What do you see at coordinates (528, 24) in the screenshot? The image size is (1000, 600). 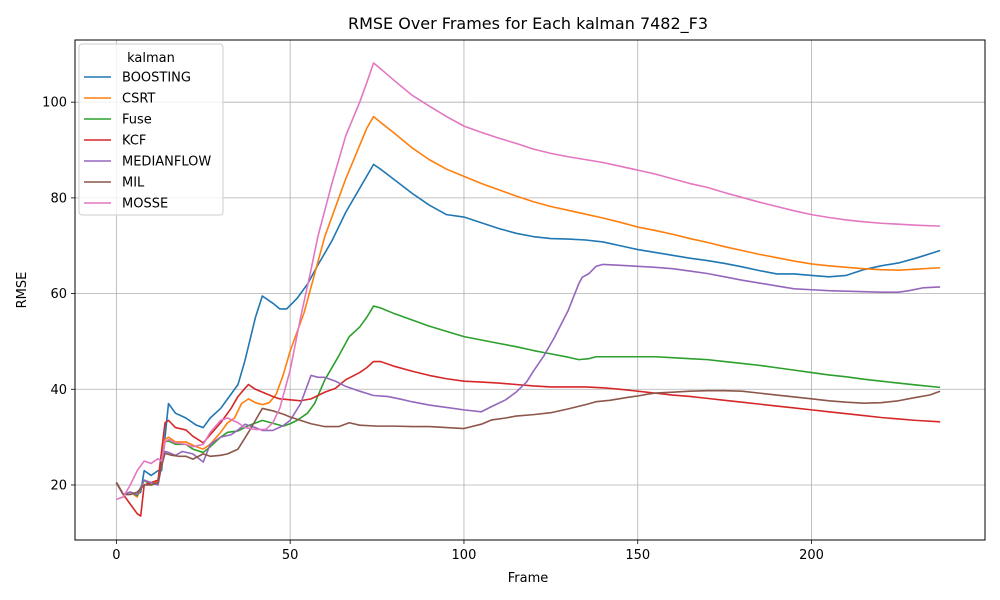 I see `chart-title: RMSE Over Frames for Each kalman 7482_F3` at bounding box center [528, 24].